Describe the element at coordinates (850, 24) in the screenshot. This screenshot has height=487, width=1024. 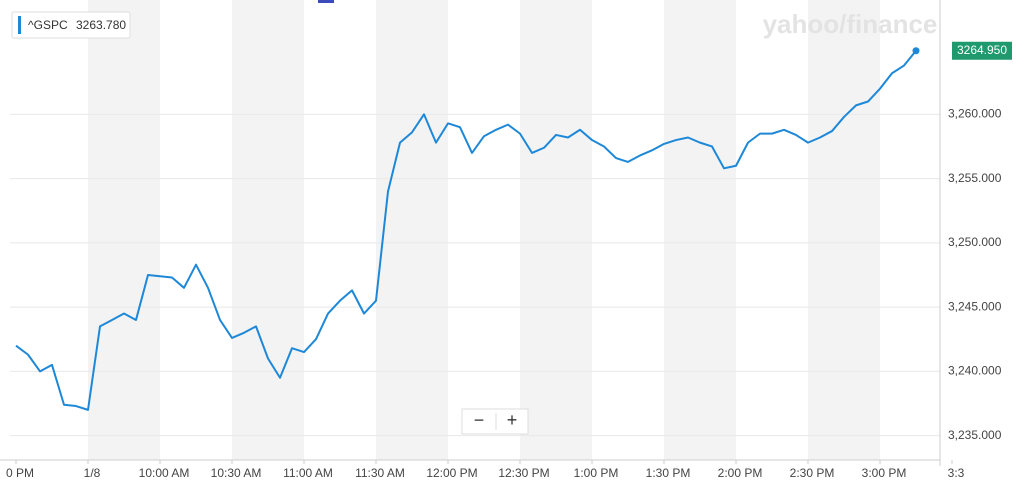
I see `logo: yahoo/finance` at that location.